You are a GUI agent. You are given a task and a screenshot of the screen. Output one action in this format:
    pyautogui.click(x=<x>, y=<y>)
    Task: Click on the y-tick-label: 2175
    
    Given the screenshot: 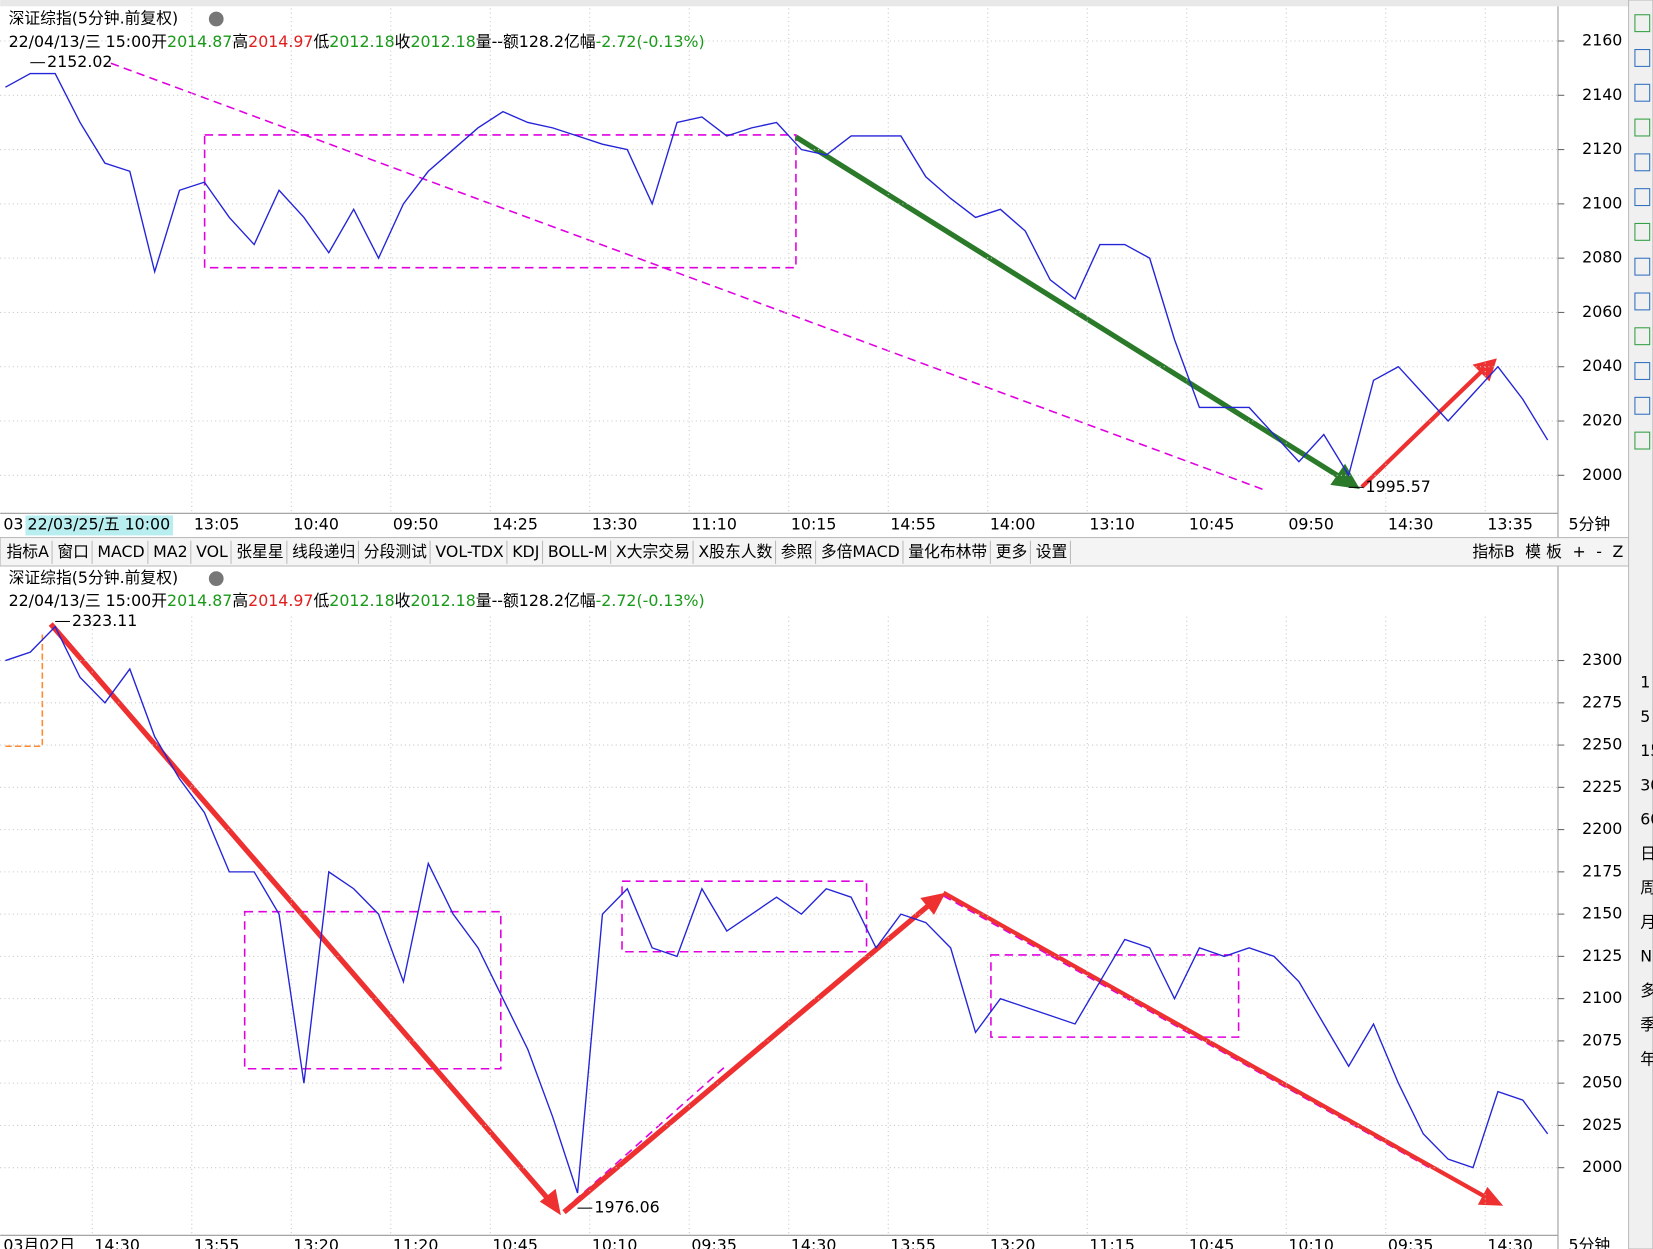 What is the action you would take?
    pyautogui.click(x=1602, y=870)
    